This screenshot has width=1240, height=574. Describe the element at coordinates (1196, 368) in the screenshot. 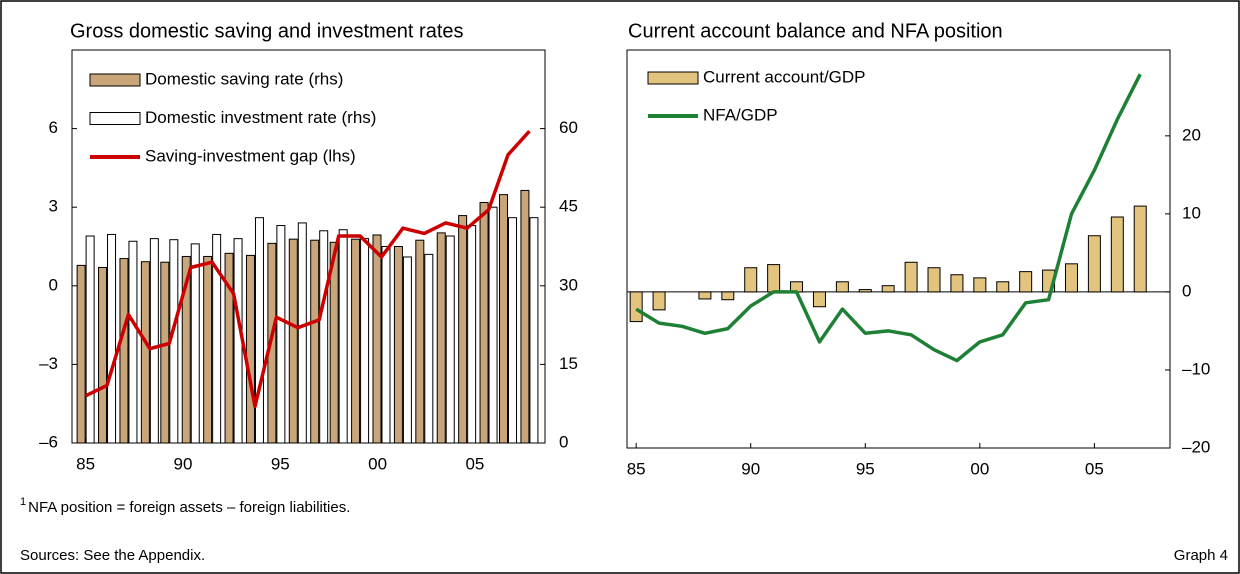

I see `y-tick-label: –10` at that location.